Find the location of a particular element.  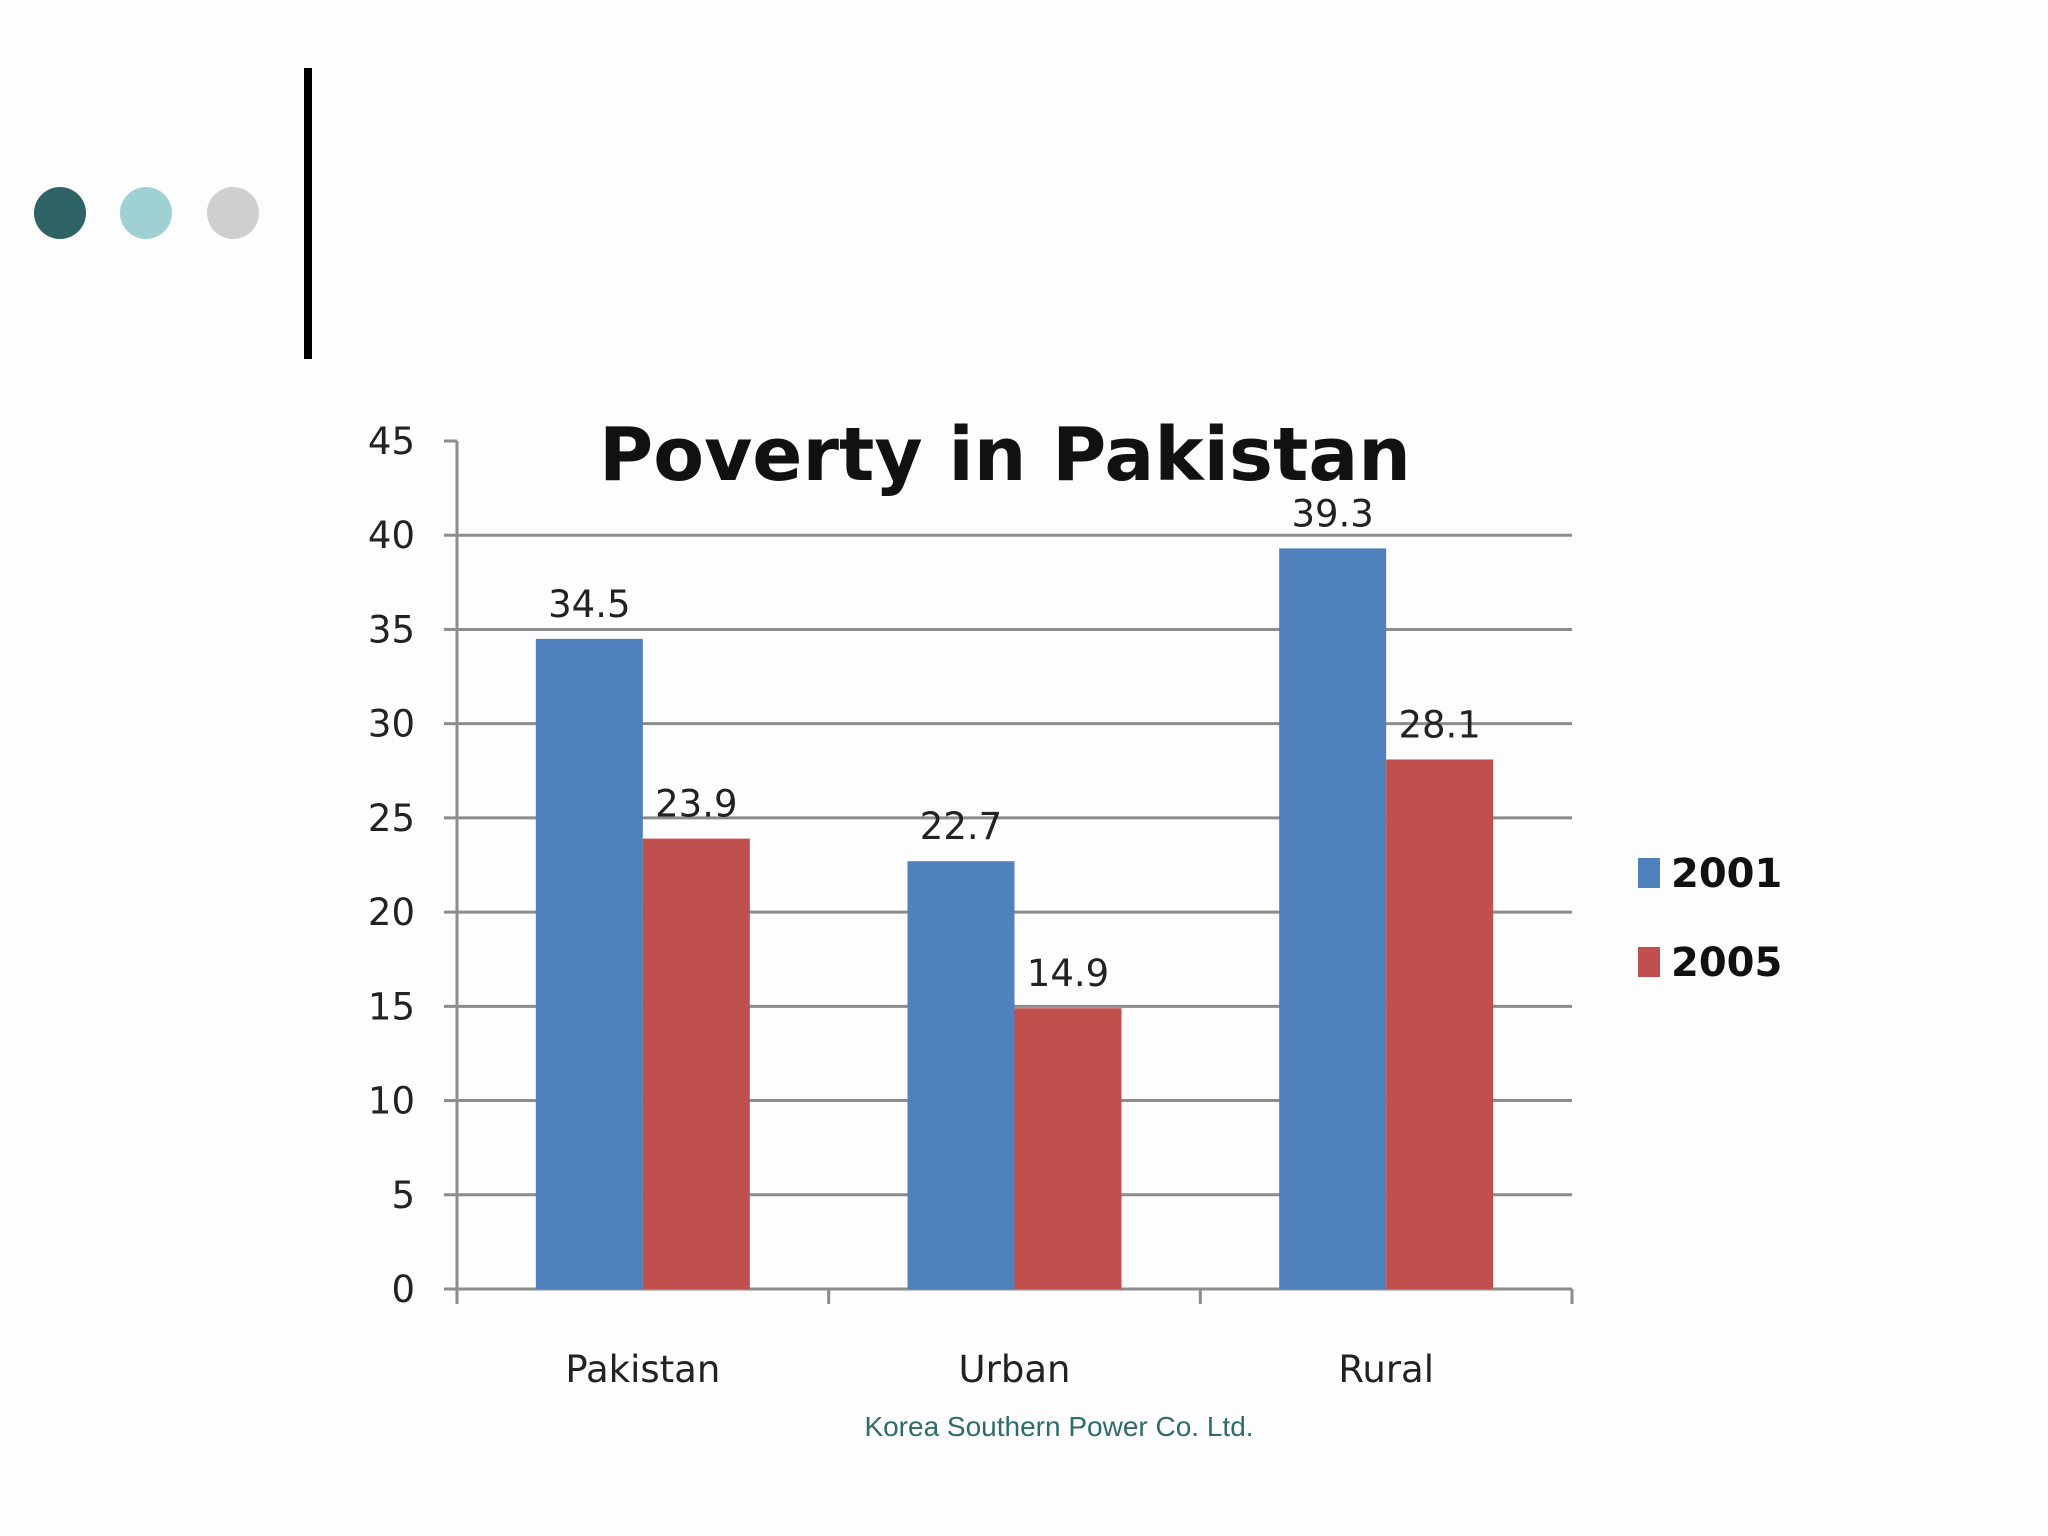

y-tick-label: 15 is located at coordinates (391, 1006).